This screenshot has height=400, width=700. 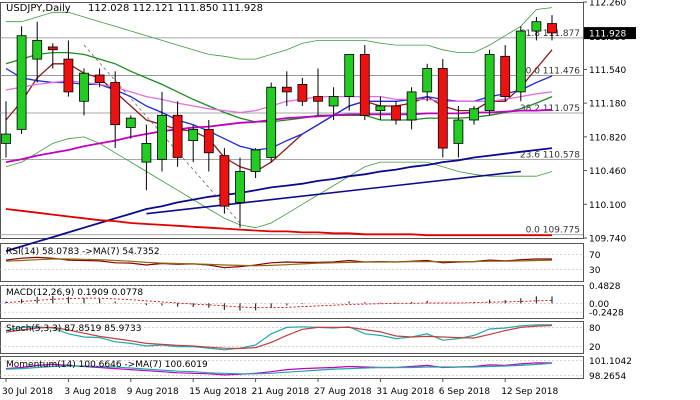 I want to click on date-tick-label: 6 Sep 2018, so click(x=465, y=392).